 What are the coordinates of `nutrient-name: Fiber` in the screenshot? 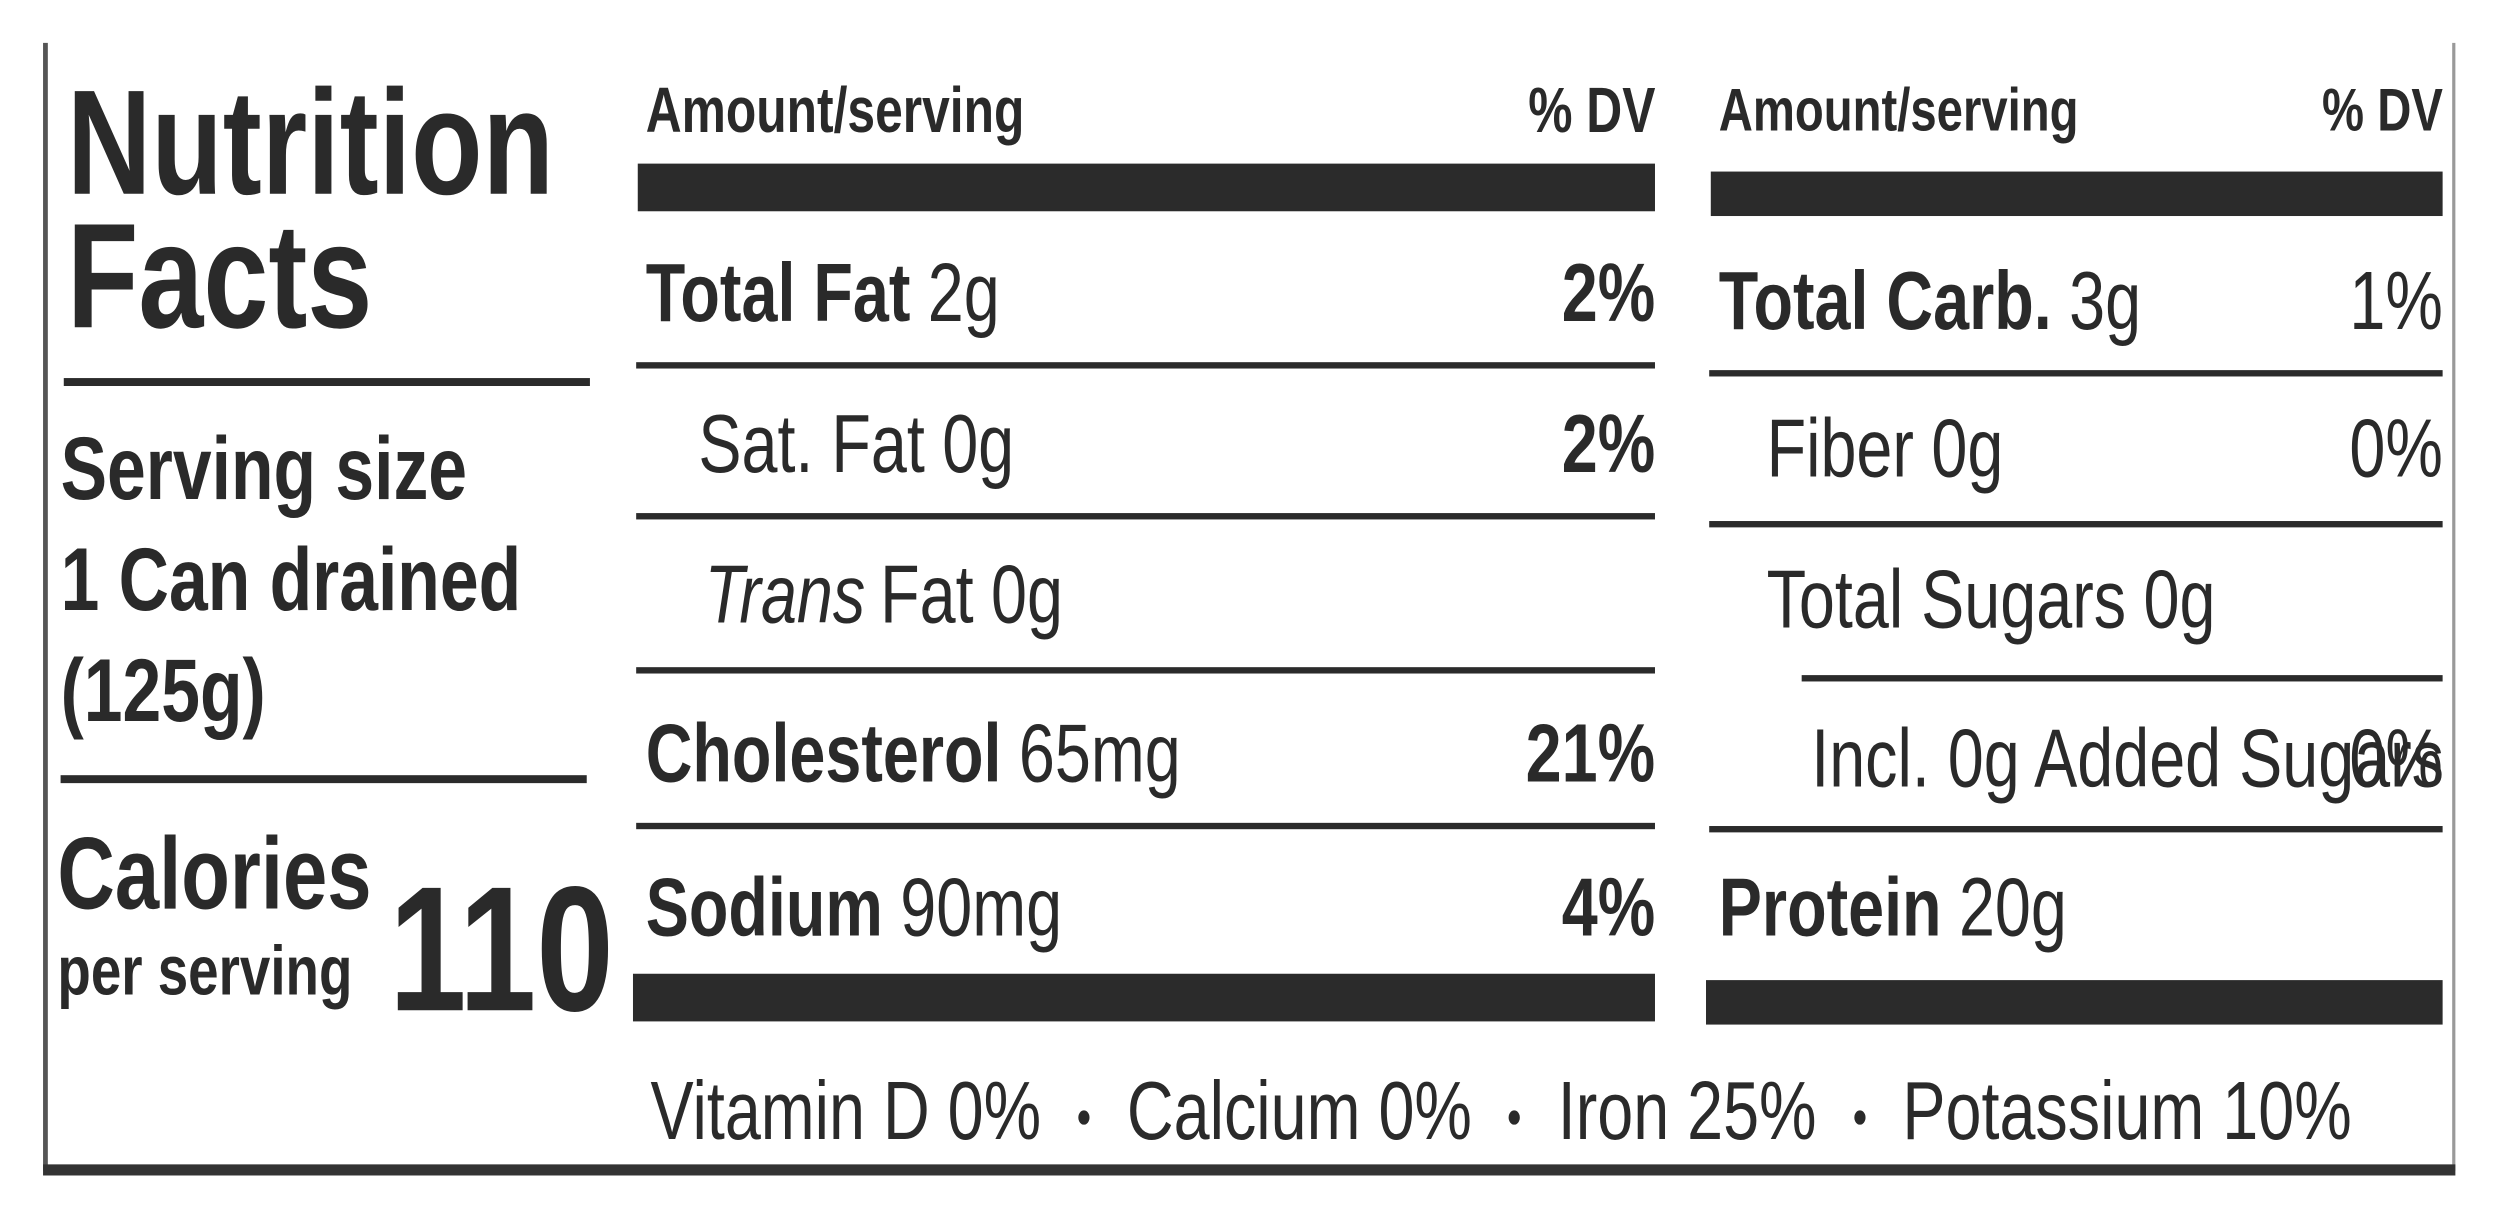 It's located at (1840, 449).